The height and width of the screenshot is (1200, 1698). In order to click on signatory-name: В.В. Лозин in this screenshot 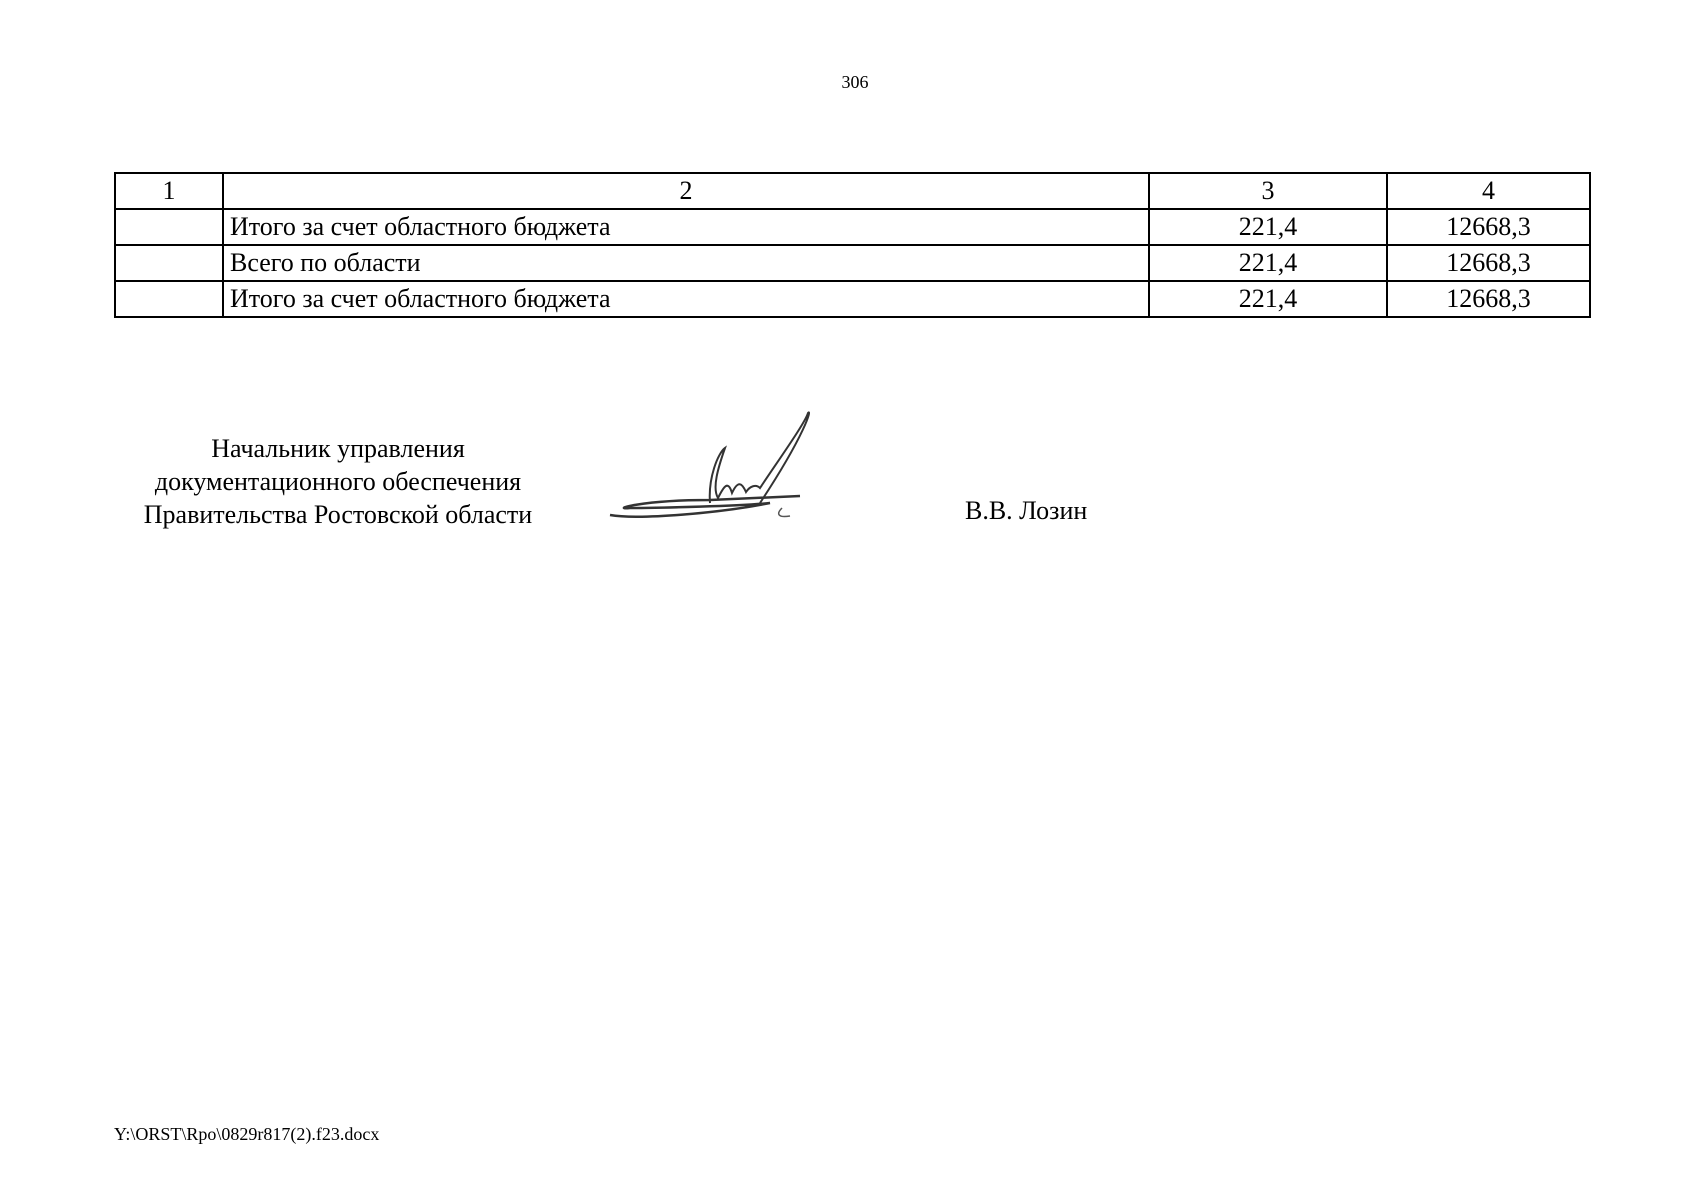, I will do `click(1026, 510)`.